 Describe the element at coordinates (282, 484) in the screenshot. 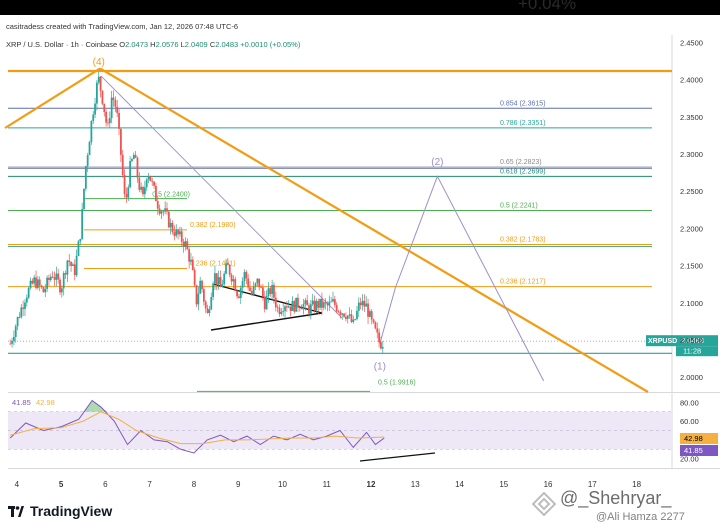

I see `x-tick-label: 10` at that location.